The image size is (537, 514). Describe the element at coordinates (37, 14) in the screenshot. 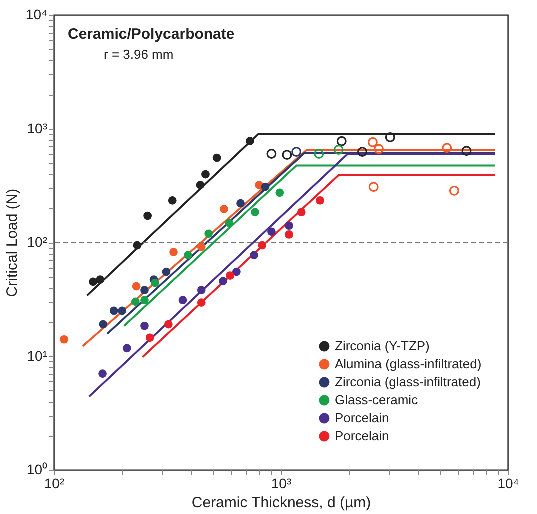

I see `y-tick-label: 10⁴` at that location.